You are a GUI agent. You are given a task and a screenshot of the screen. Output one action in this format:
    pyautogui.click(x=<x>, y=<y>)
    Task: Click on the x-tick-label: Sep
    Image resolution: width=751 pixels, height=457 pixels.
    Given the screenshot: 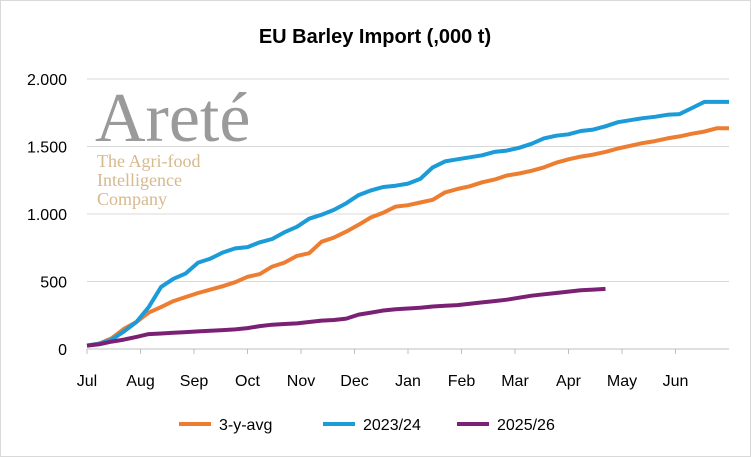 What is the action you would take?
    pyautogui.click(x=194, y=381)
    